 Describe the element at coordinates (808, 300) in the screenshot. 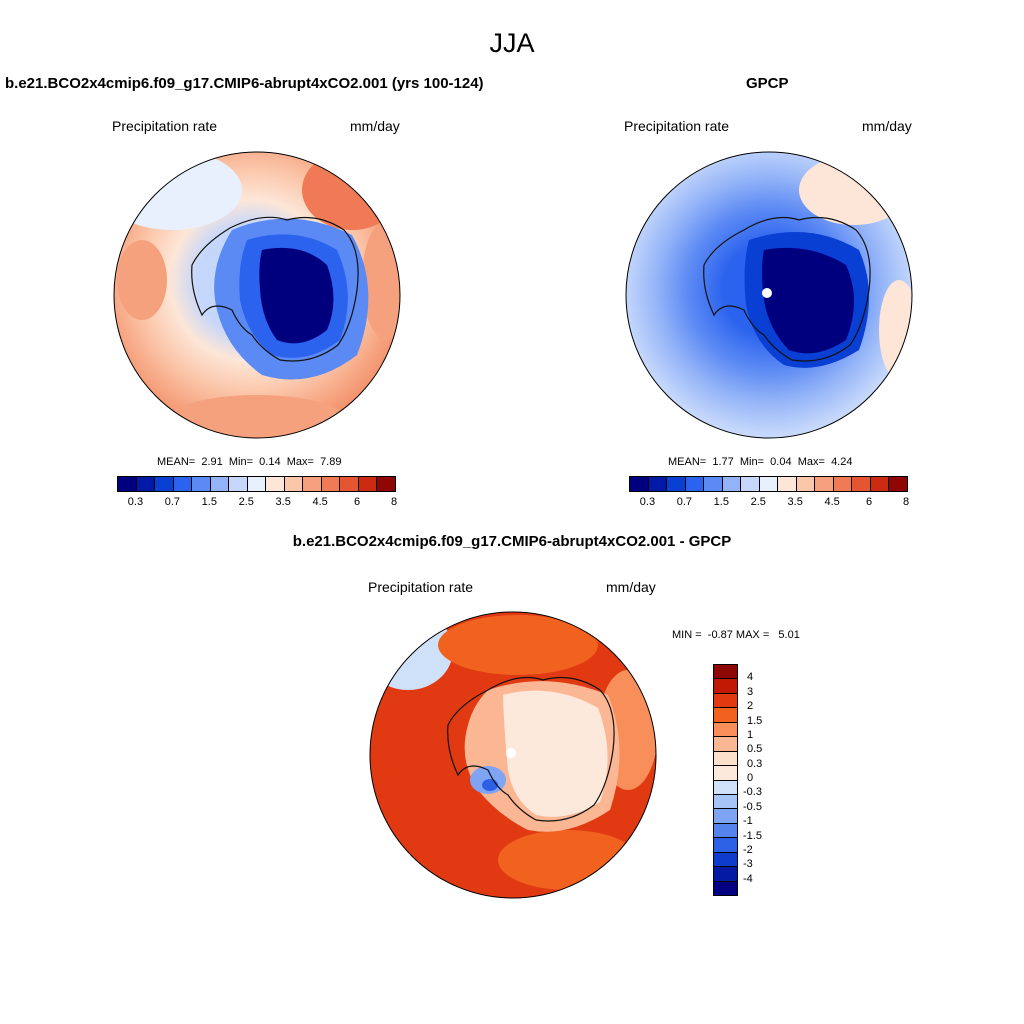

I see `panel2-antarctica-low` at that location.